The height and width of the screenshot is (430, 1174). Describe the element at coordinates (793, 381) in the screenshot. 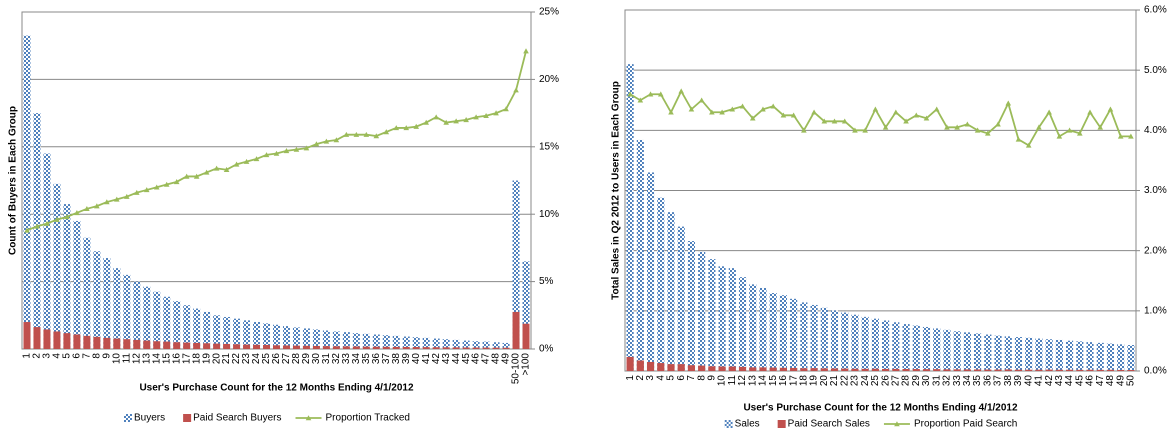

I see `x-tick-label: 17` at that location.